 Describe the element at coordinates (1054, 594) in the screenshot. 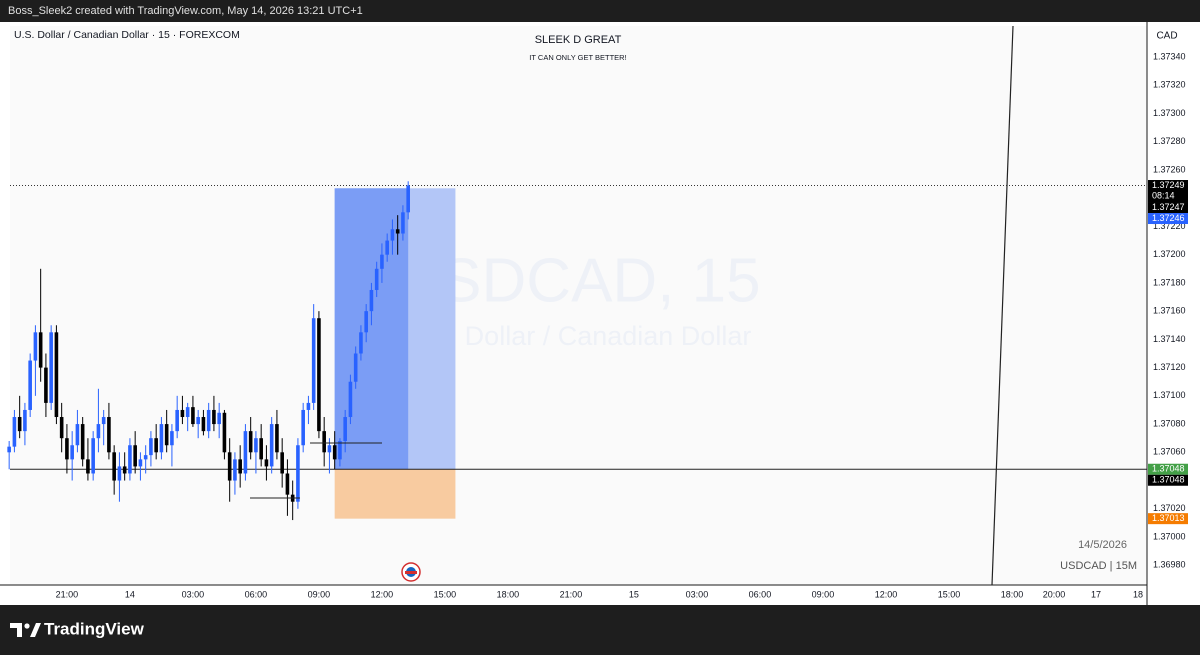

I see `x-tick-label: 20:00` at that location.